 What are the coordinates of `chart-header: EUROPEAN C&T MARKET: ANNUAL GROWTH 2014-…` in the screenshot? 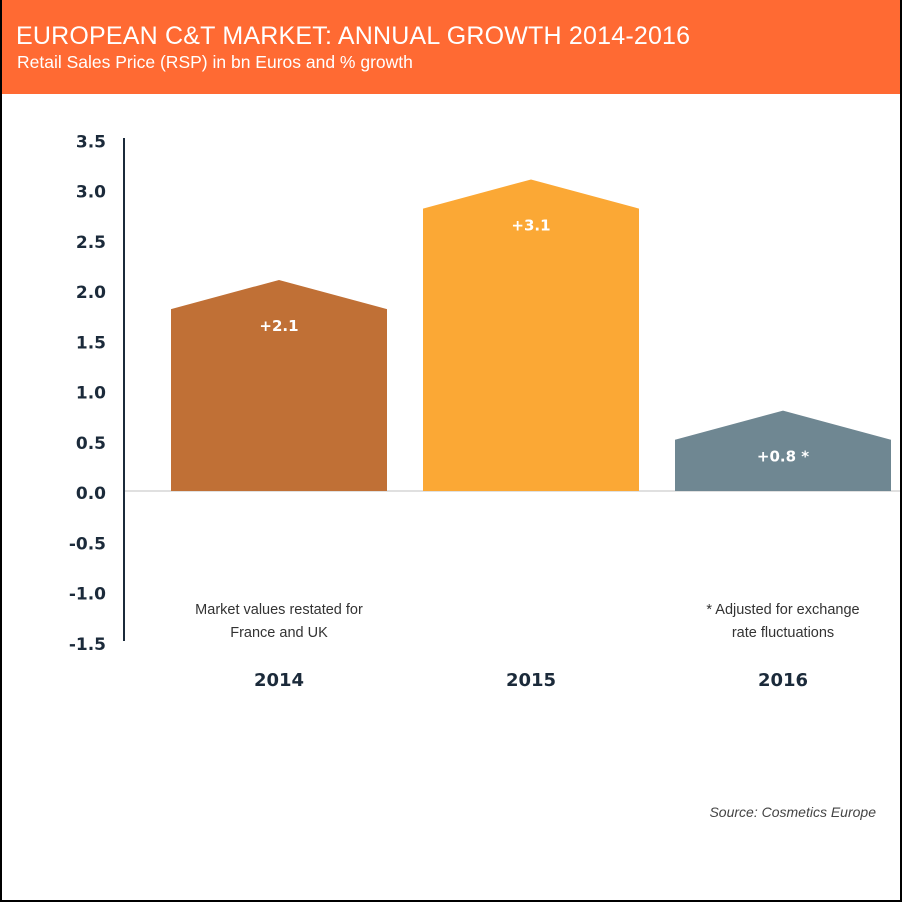 It's located at (451, 47).